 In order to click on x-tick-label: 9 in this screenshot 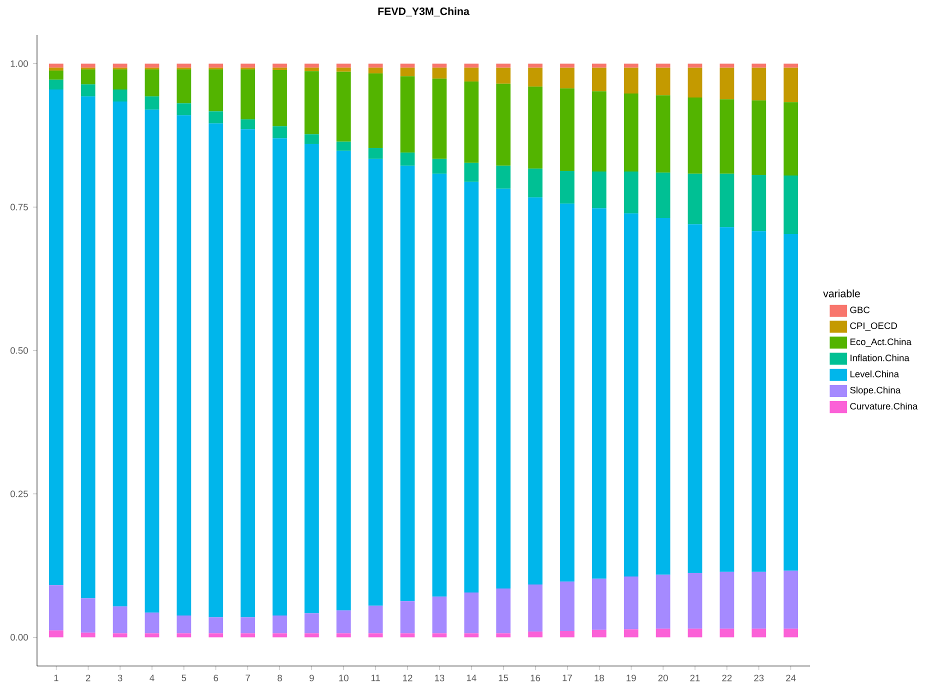, I will do `click(312, 678)`.